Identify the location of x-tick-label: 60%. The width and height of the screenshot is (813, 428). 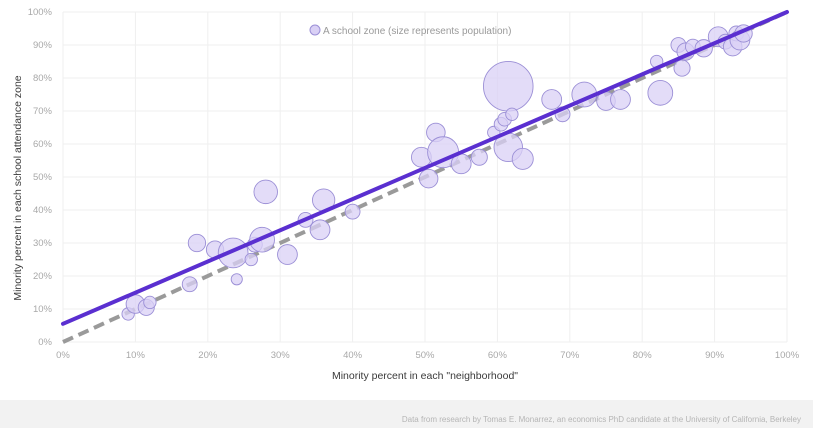
(498, 355).